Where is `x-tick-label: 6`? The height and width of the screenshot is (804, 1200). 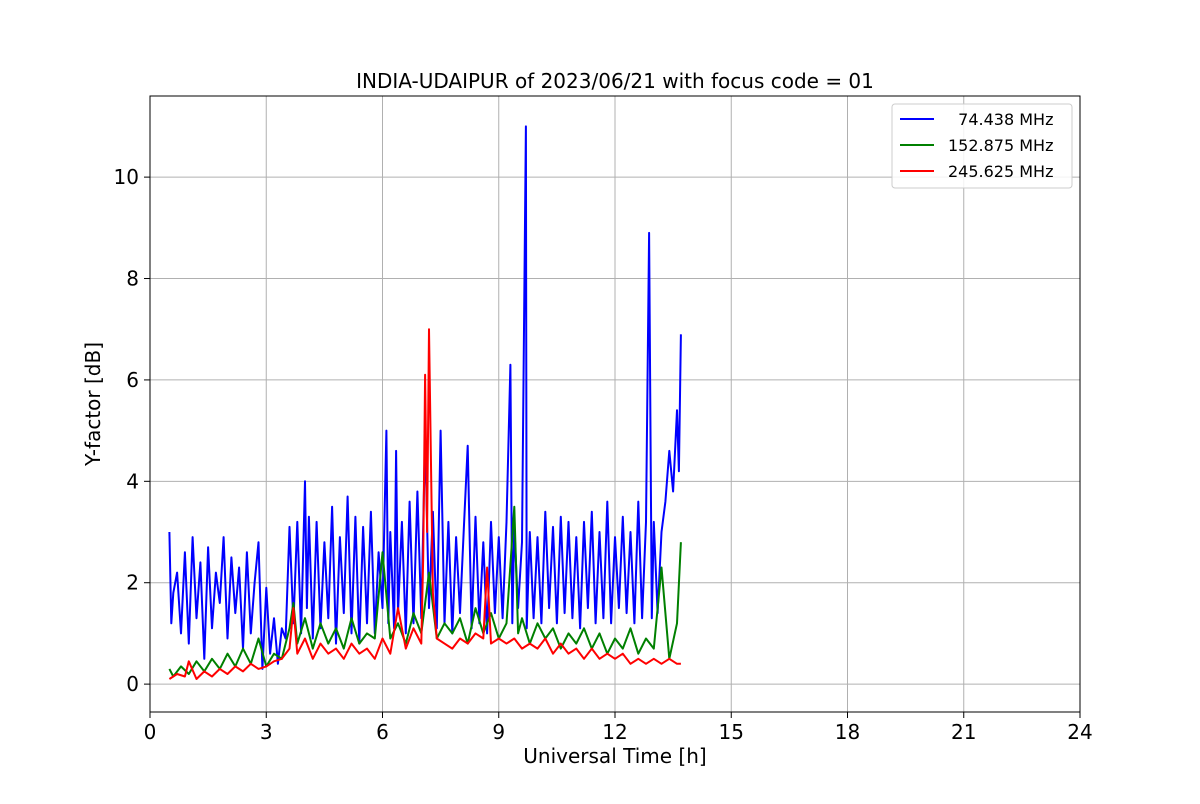 x-tick-label: 6 is located at coordinates (382, 732).